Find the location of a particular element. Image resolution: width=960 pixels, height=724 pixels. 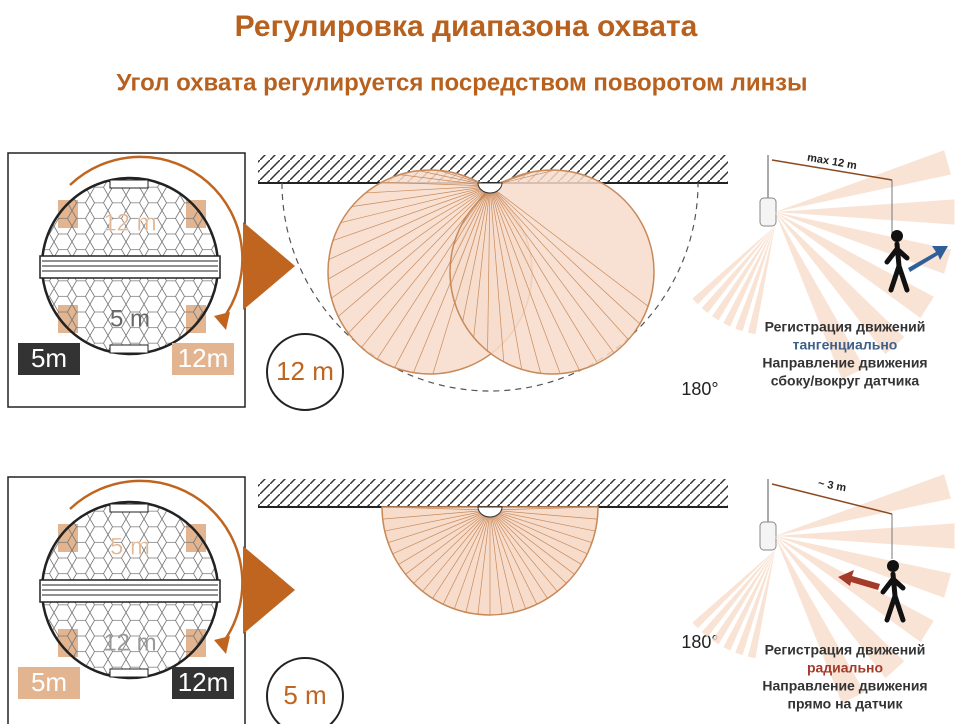

range-label: 12 m is located at coordinates (305, 371).